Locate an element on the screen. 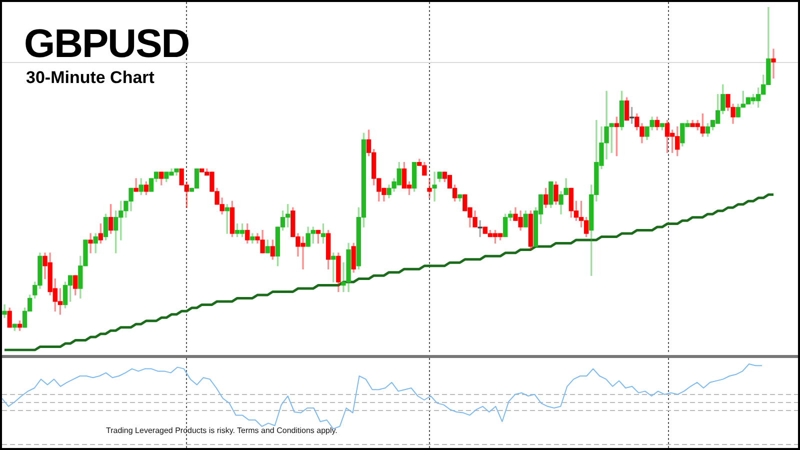 This screenshot has height=450, width=800. text: 30-Minute Chart is located at coordinates (90, 78).